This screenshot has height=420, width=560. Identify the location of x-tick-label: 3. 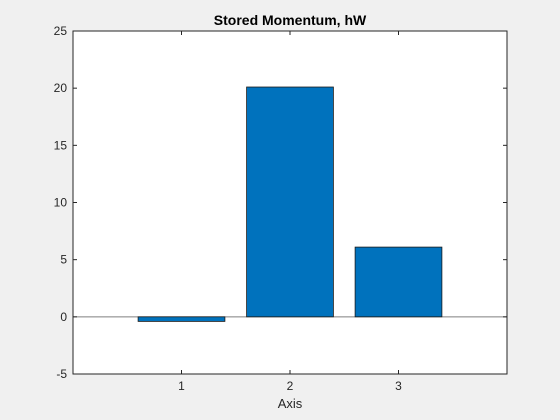
(398, 386).